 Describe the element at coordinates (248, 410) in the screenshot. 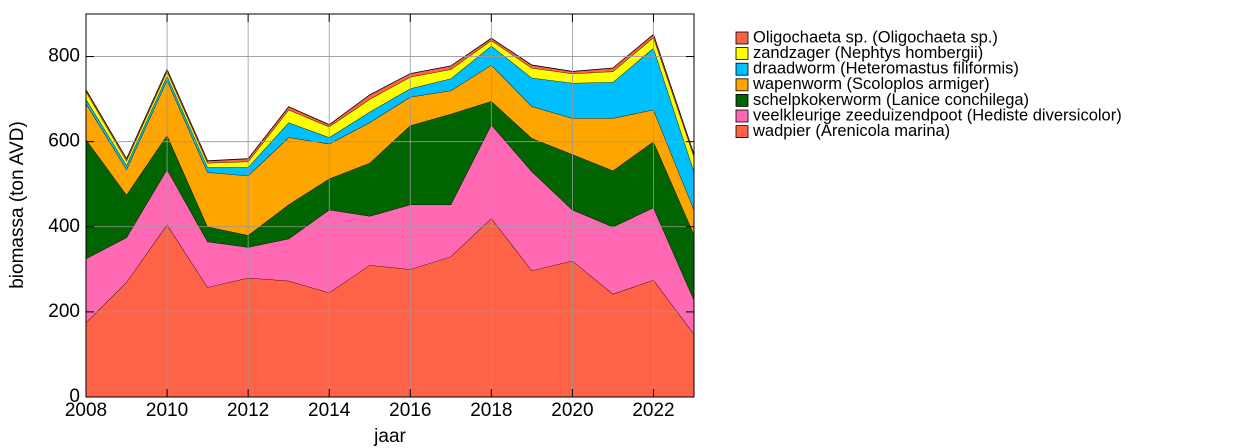

I see `x-tick-label: 2012` at that location.